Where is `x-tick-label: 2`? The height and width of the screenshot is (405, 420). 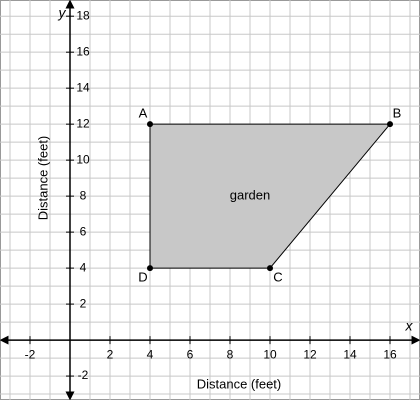
x-tick-label: 2 is located at coordinates (110, 354).